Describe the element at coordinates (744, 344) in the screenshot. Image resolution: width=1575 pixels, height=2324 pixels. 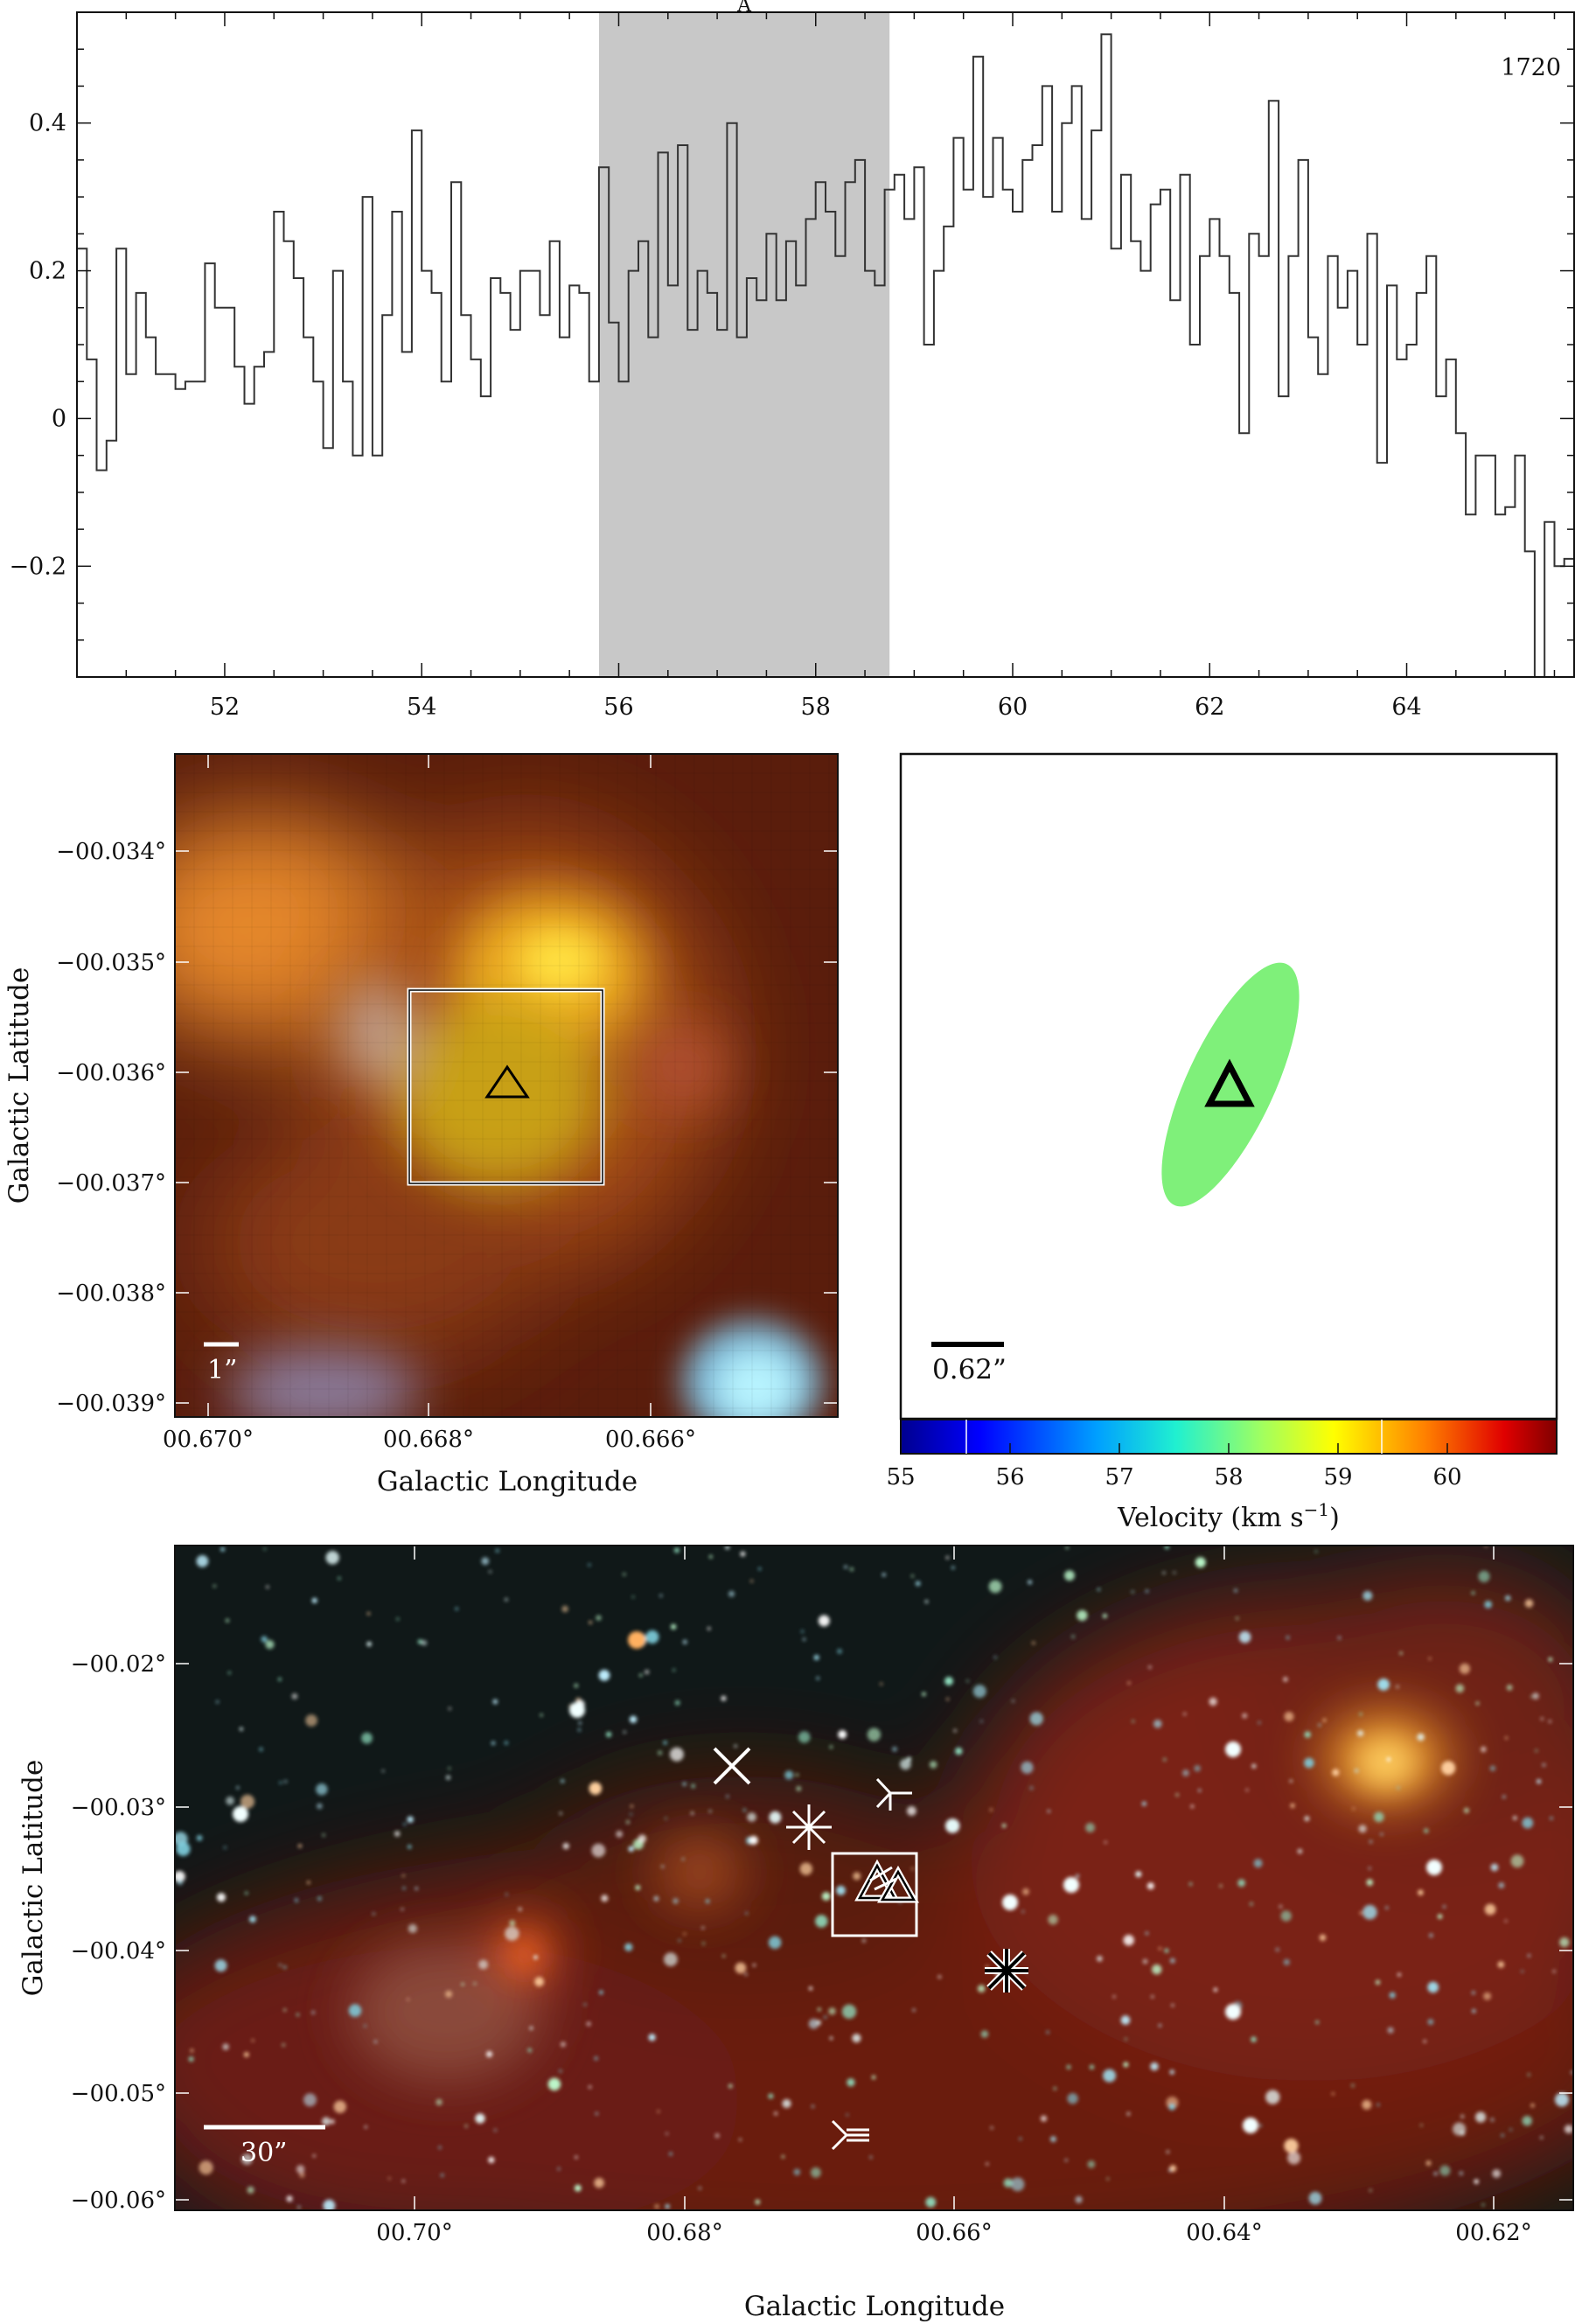
I see `velocity-band` at that location.